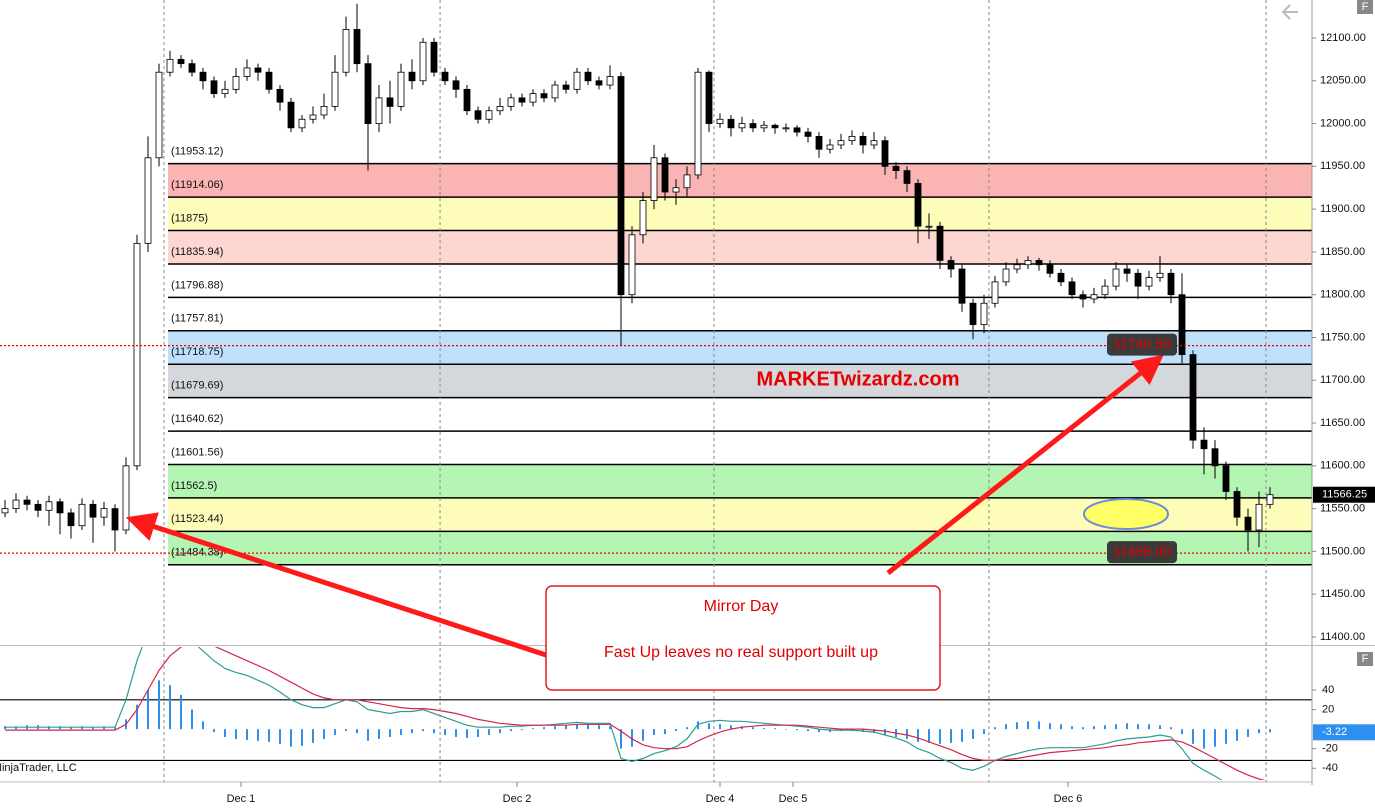 This screenshot has height=809, width=1375. Describe the element at coordinates (197, 285) in the screenshot. I see `level-label: (11796.88)` at that location.